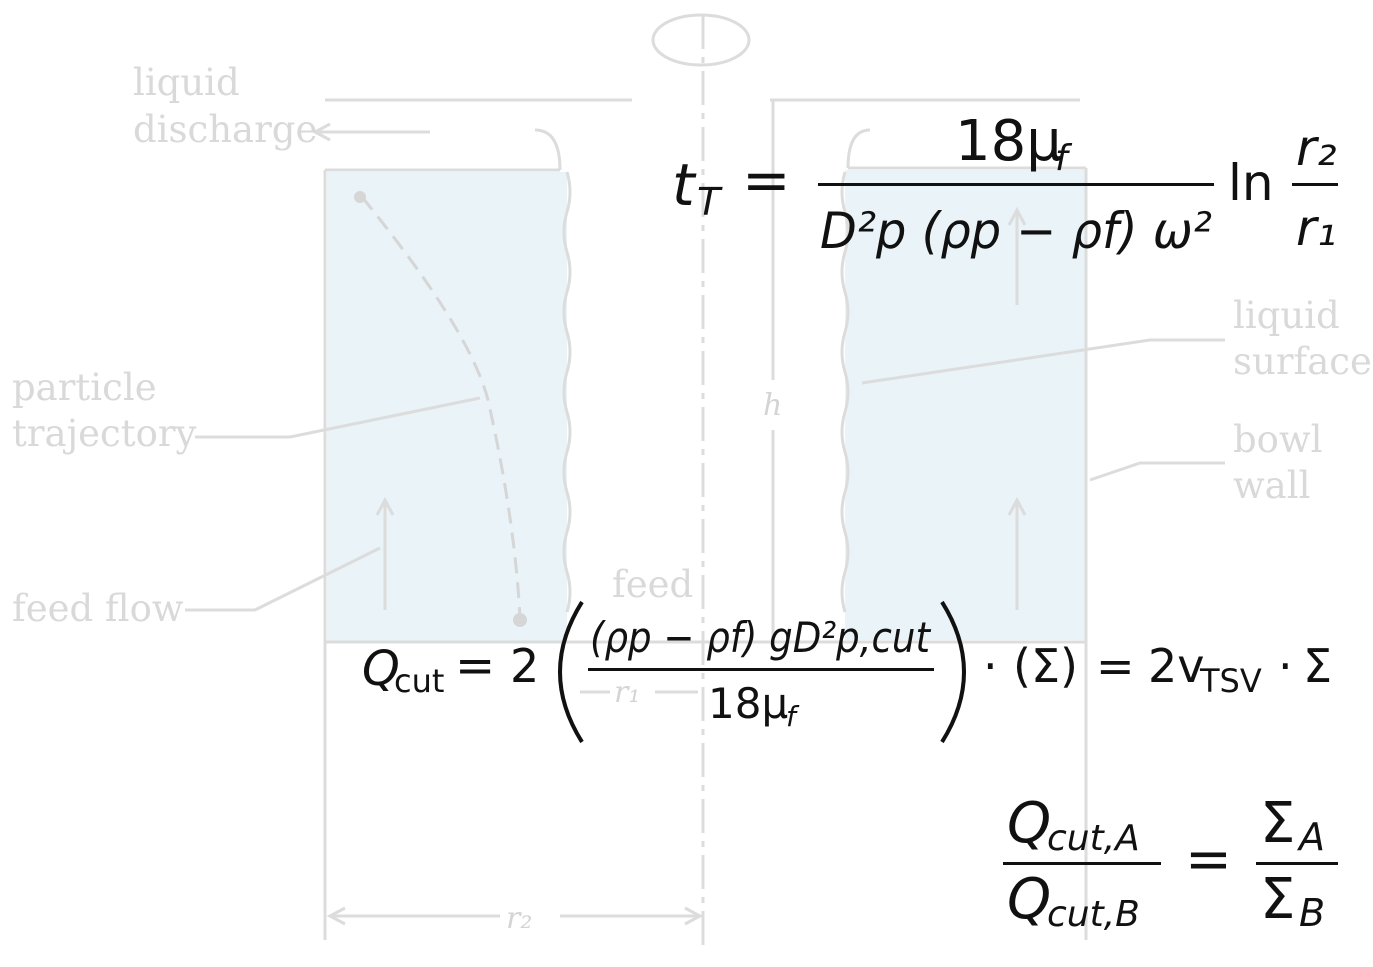 This screenshot has width=1373, height=967. What do you see at coordinates (1157, 471) in the screenshot?
I see `bowl-wall-leader` at bounding box center [1157, 471].